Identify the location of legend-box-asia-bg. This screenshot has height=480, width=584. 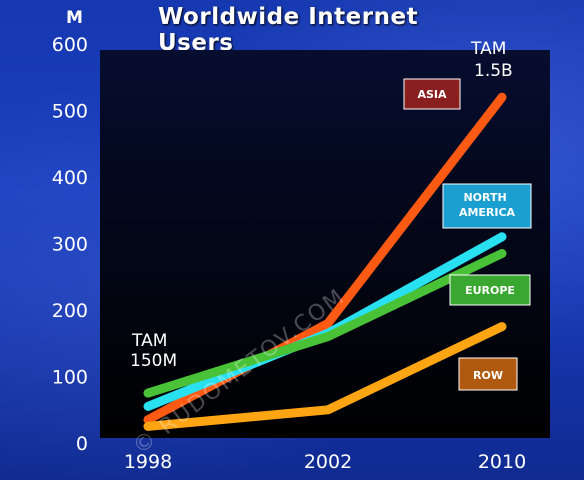
(432, 94).